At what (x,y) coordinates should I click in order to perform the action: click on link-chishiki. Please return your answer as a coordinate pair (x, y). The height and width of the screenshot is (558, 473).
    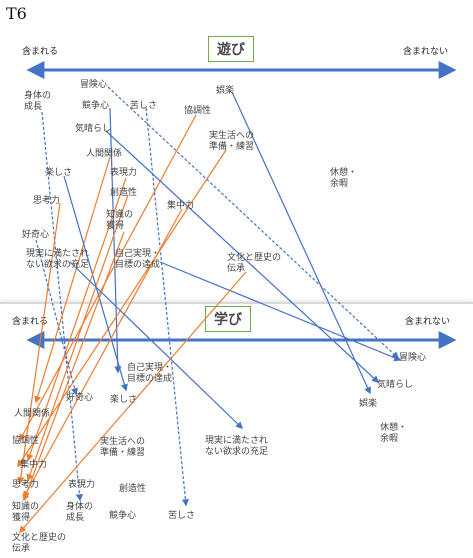
    Looking at the image, I should click on (73, 366).